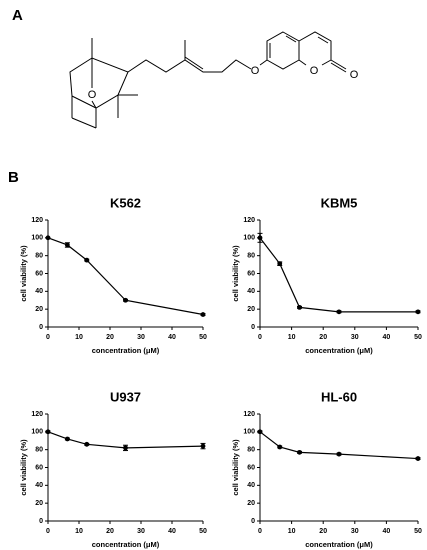 The height and width of the screenshot is (550, 427). Describe the element at coordinates (125, 202) in the screenshot. I see `chart-title: K562` at that location.